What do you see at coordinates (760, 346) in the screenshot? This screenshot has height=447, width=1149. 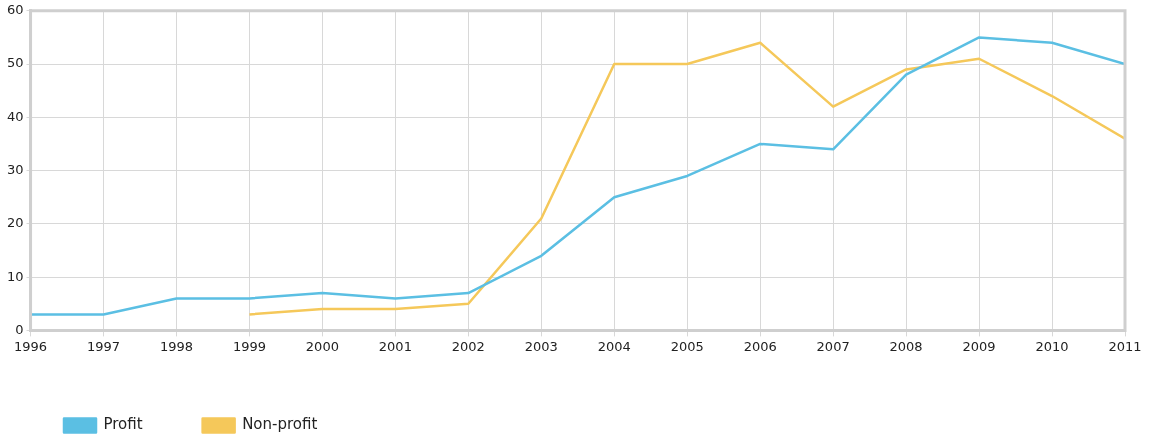 I see `x-tick-label: 2006` at bounding box center [760, 346].